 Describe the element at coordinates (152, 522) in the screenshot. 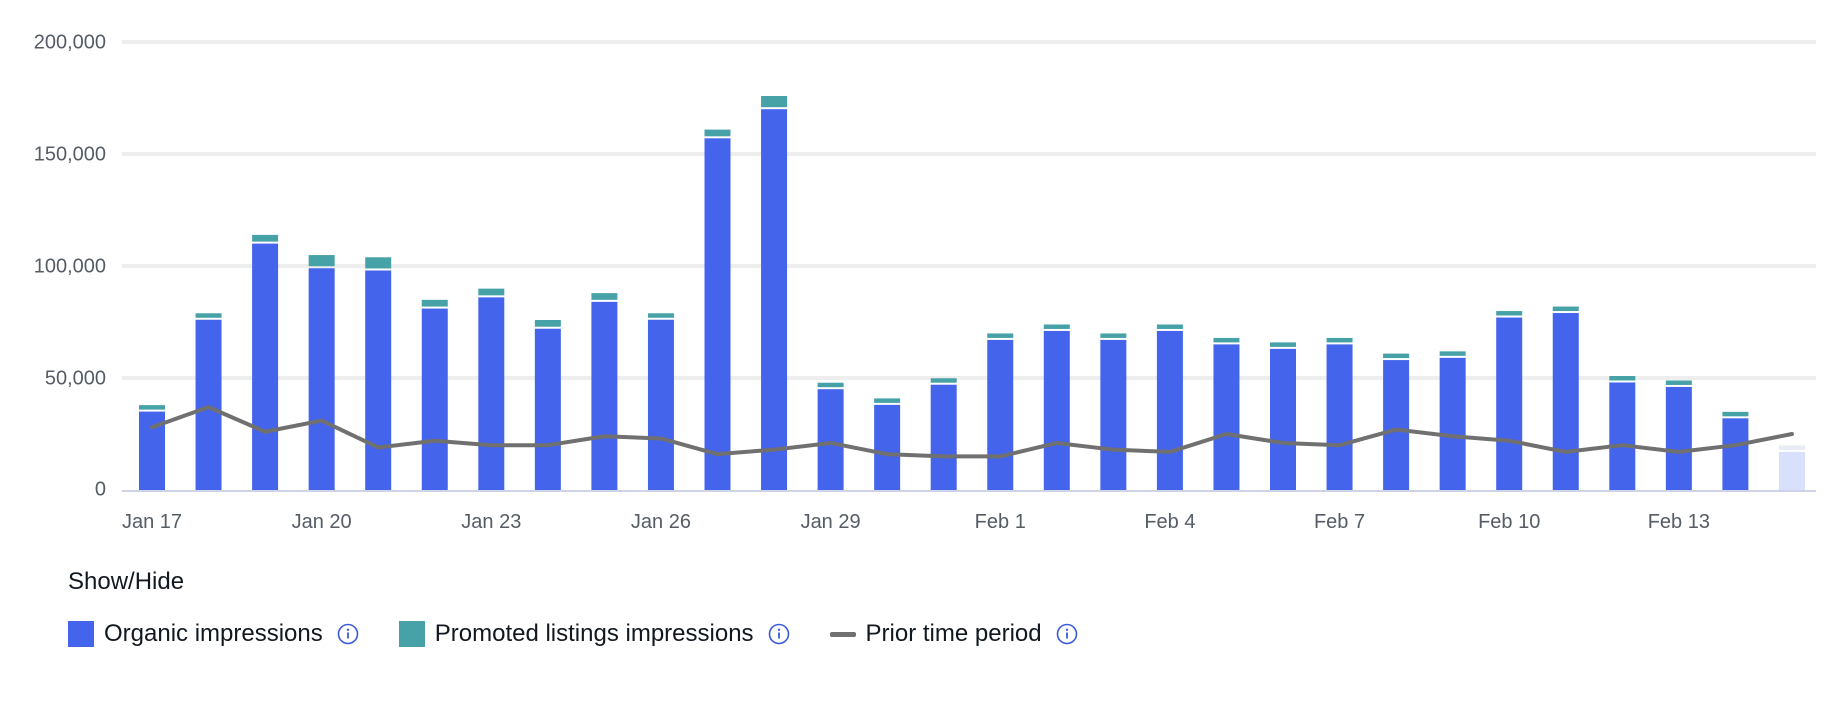

I see `x-tick-label: Jan 17` at that location.